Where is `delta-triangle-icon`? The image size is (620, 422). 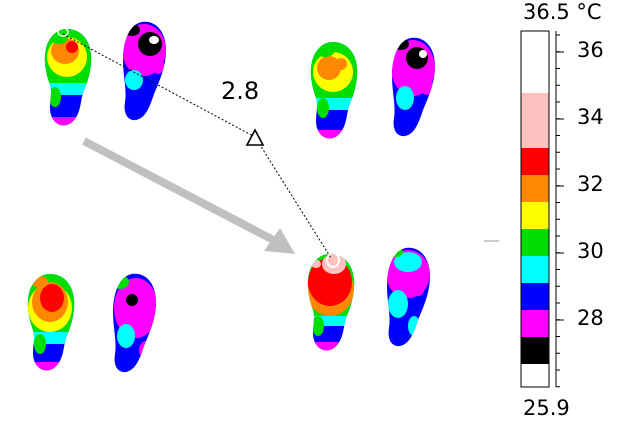
delta-triangle-icon is located at coordinates (255, 137).